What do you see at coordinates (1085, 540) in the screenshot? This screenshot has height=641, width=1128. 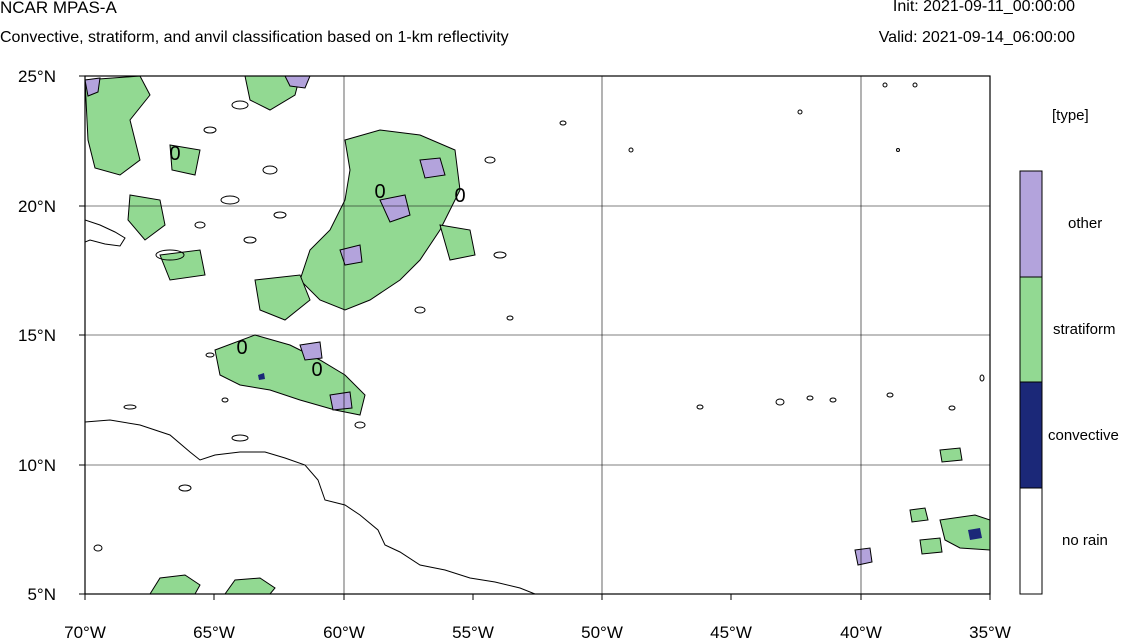 I see `legend-label-no-rain: no rain` at bounding box center [1085, 540].